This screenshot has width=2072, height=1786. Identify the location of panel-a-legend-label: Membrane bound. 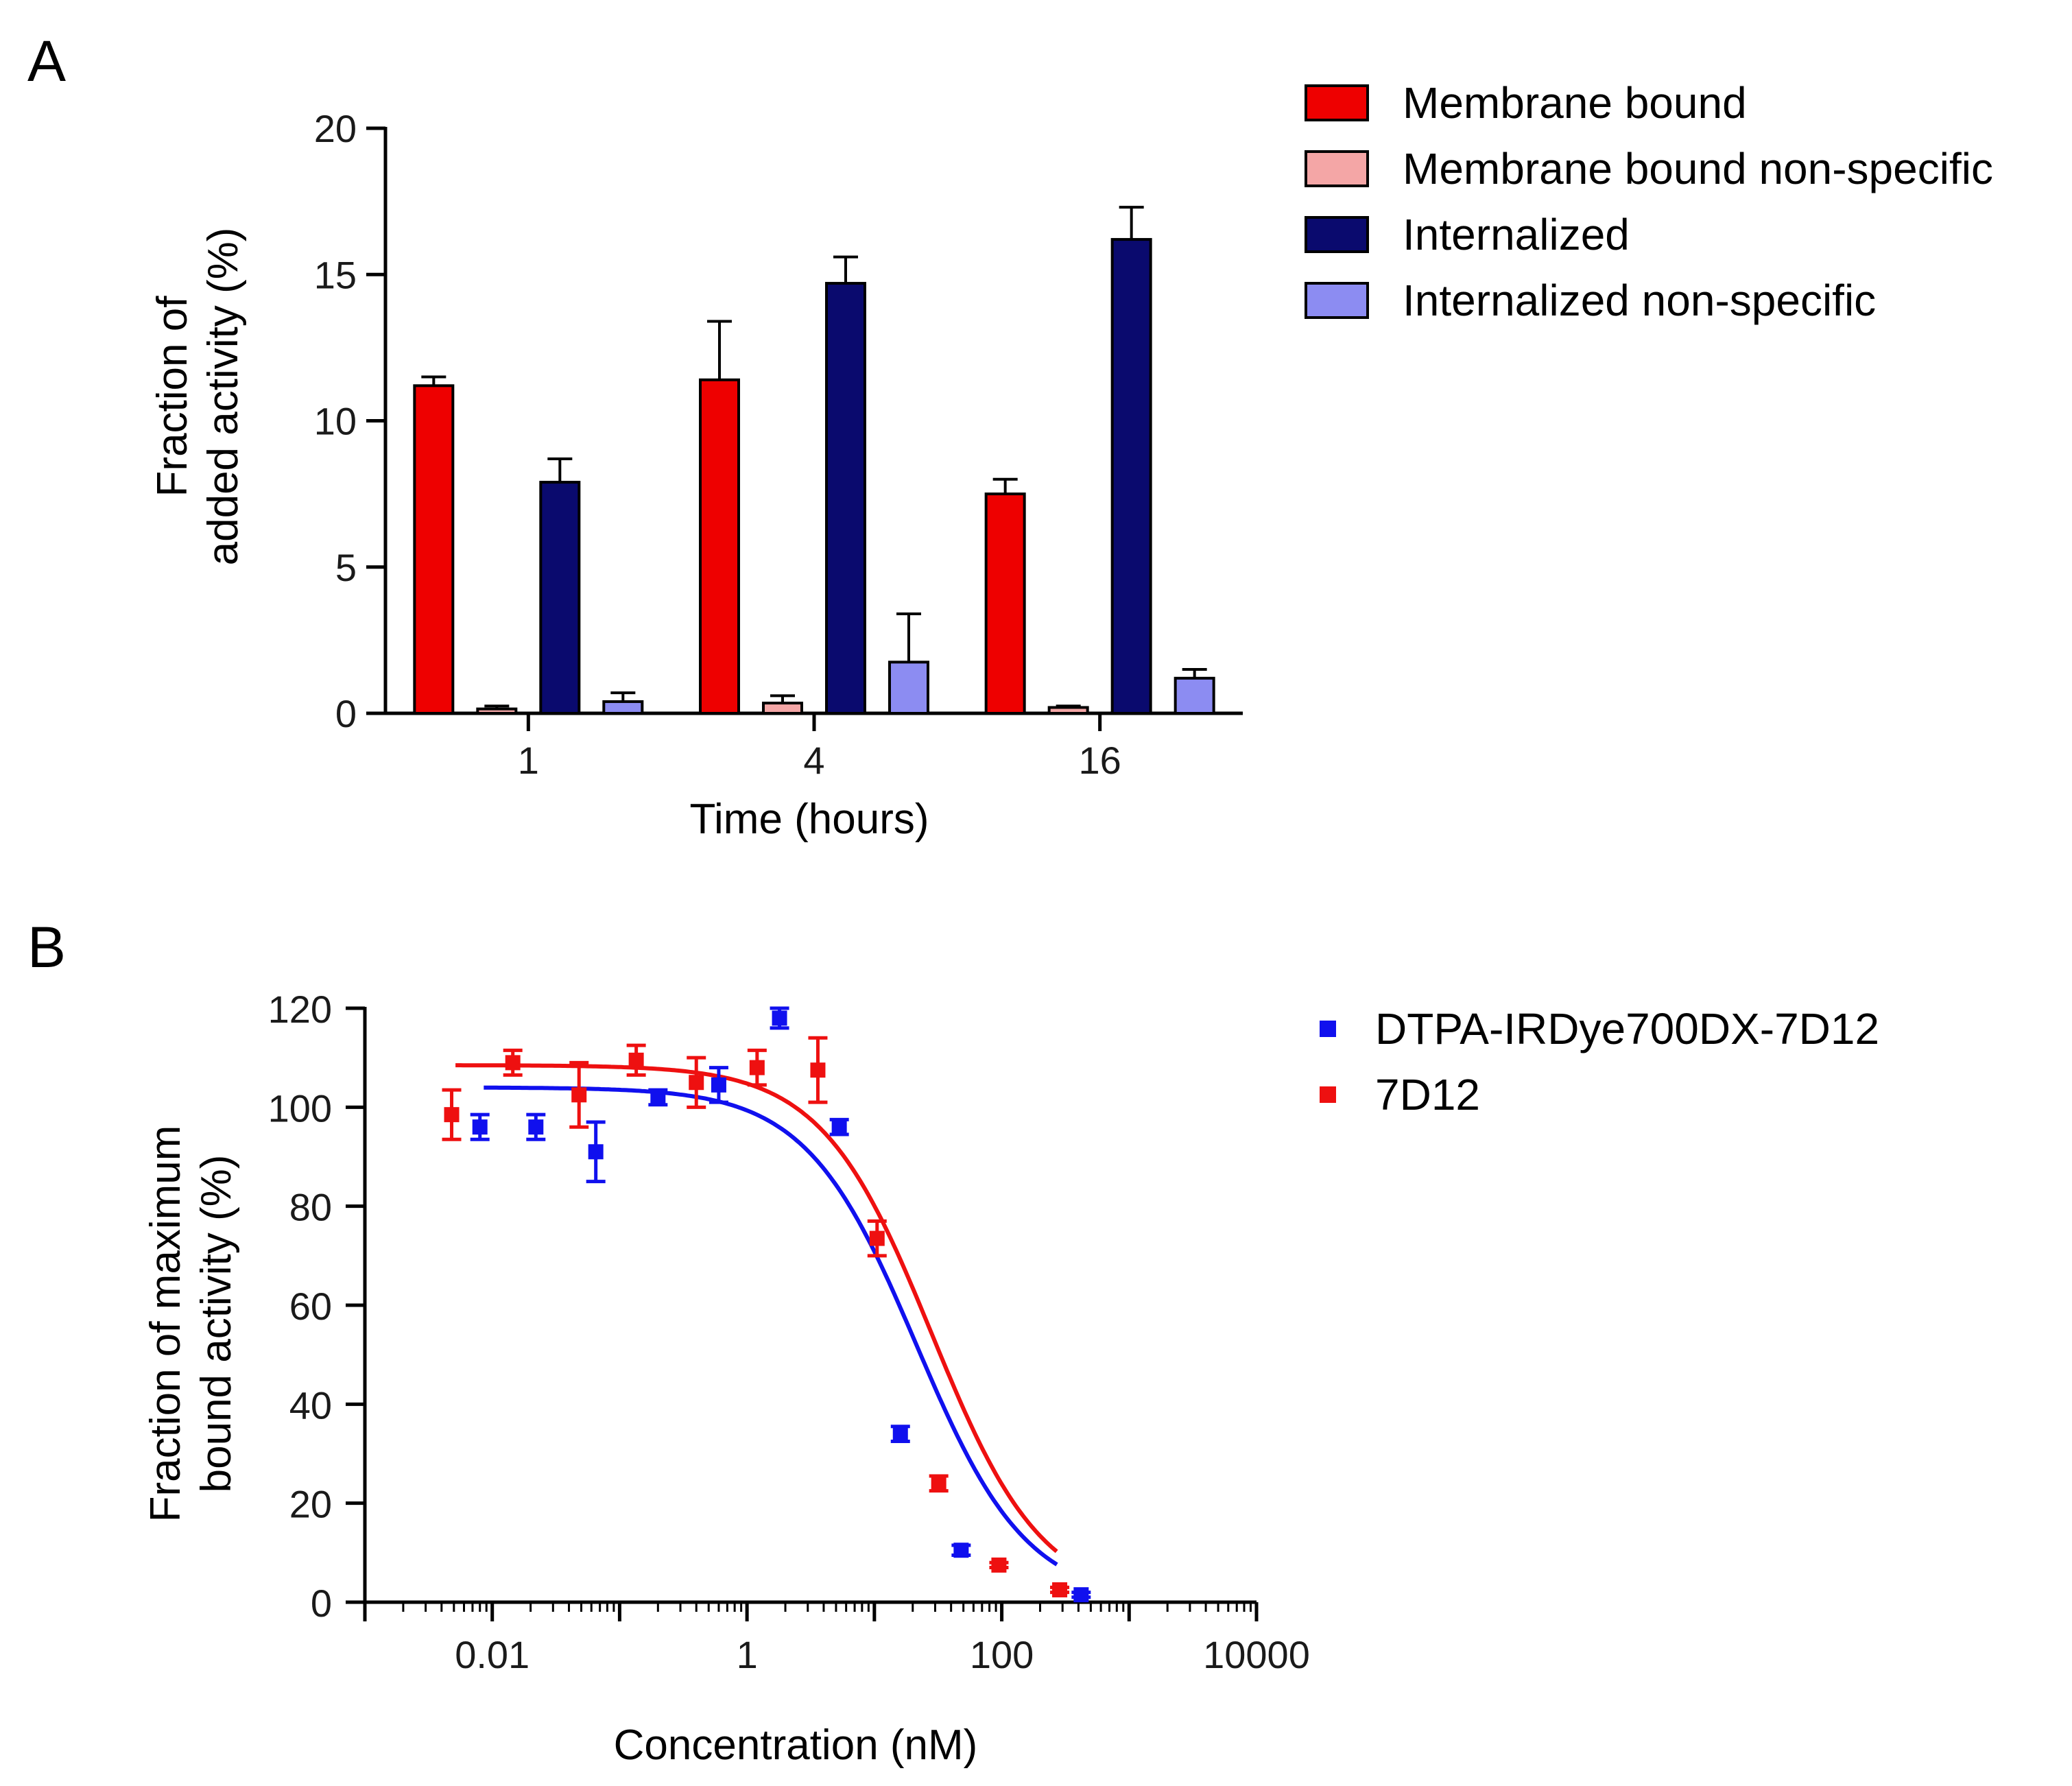
(1575, 103).